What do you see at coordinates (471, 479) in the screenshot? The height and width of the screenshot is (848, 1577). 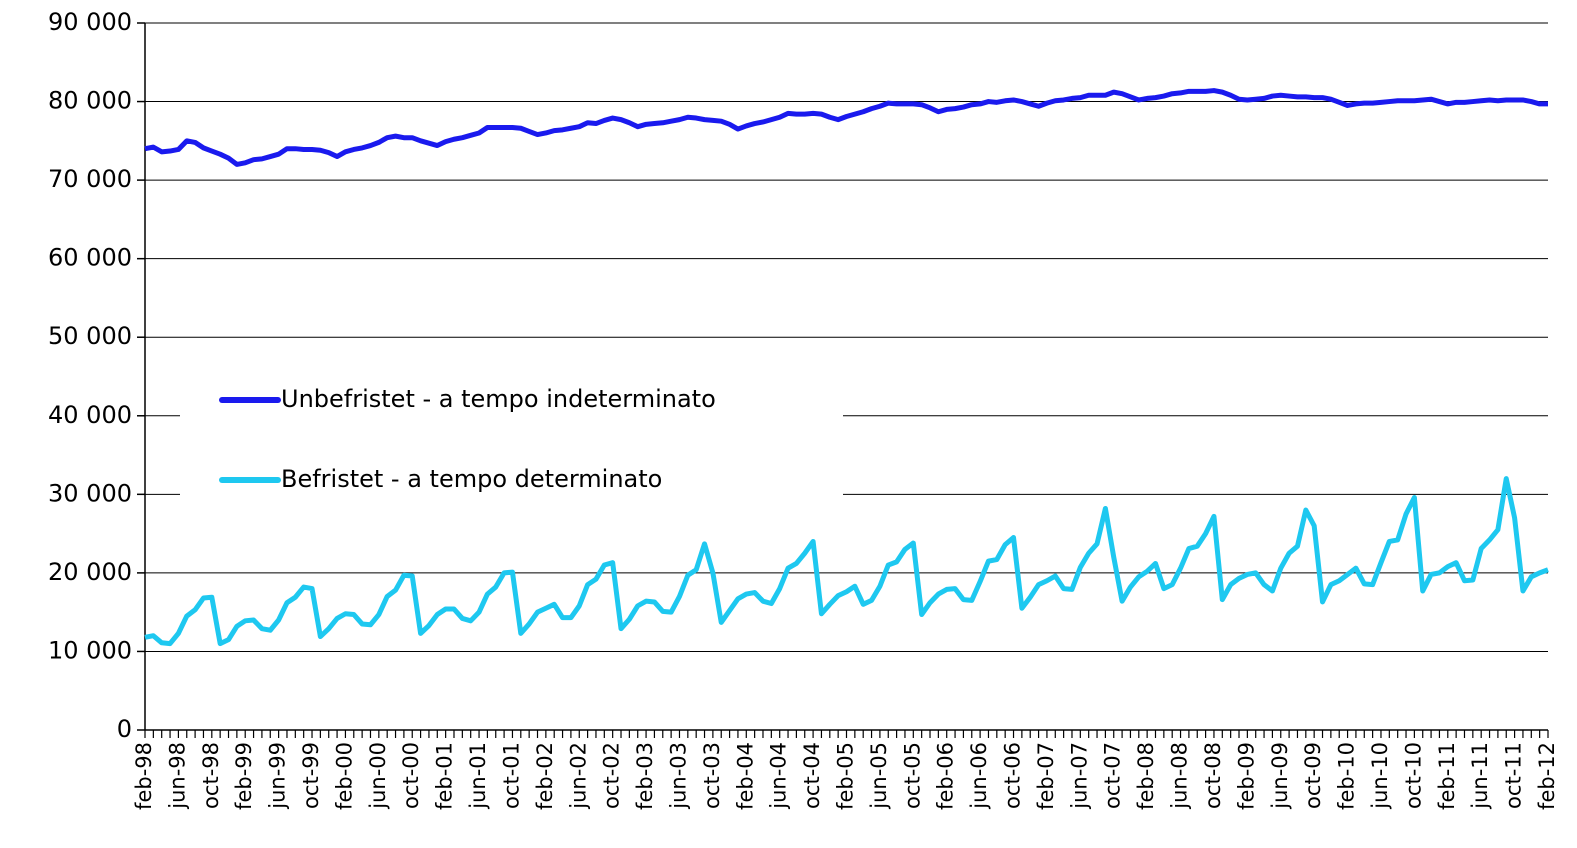 I see `legend-label: Befristet - a tempo determinato` at bounding box center [471, 479].